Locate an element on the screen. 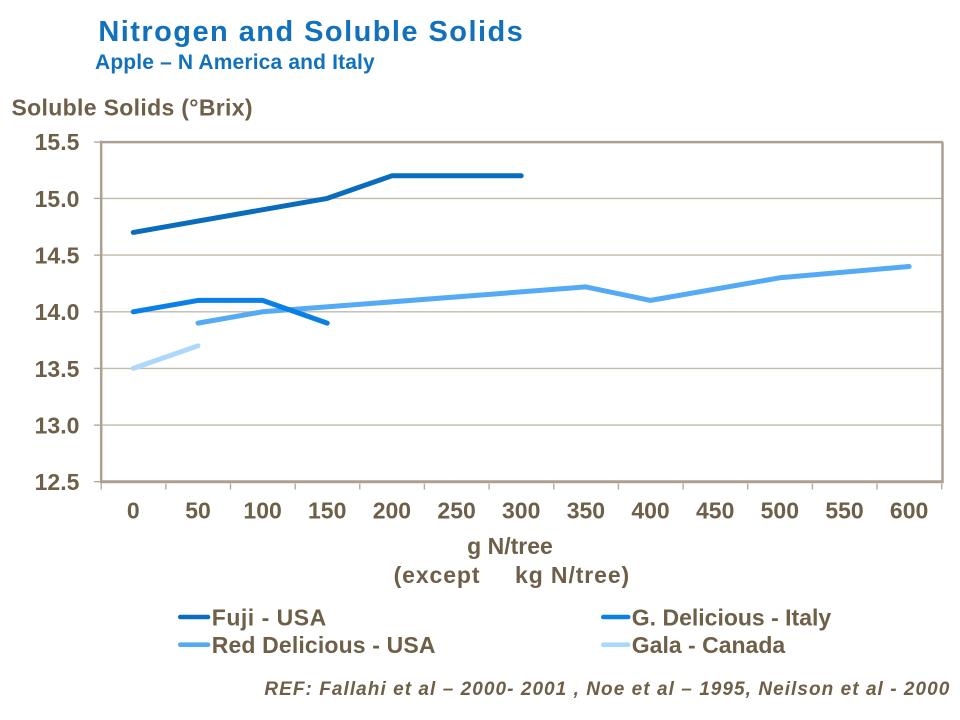 This screenshot has height=720, width=960. svg-text: g N/tree is located at coordinates (510, 546).